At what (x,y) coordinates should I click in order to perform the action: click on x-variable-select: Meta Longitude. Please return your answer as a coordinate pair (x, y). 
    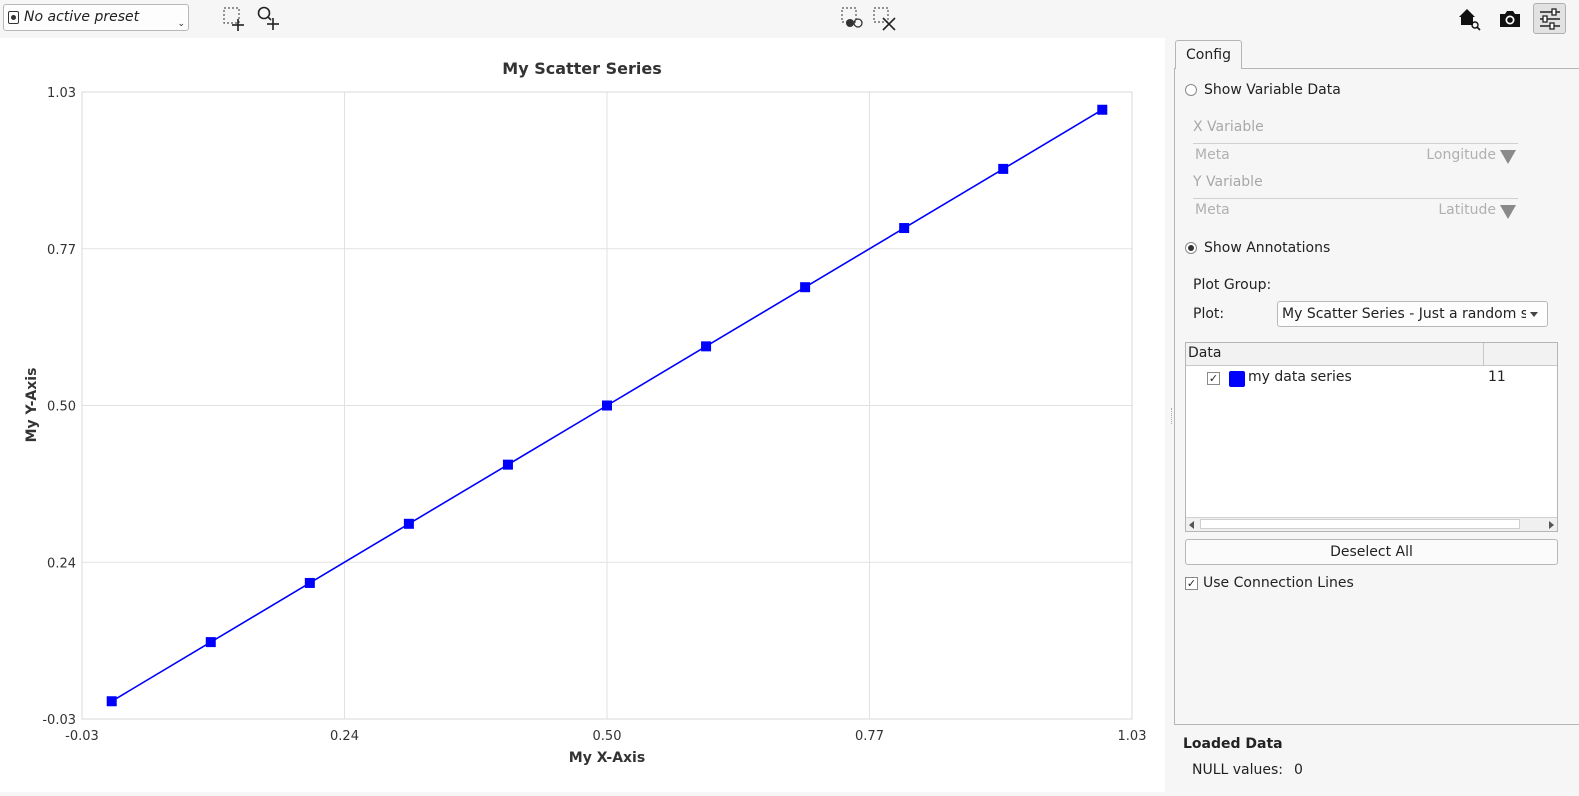
    Looking at the image, I should click on (1355, 155).